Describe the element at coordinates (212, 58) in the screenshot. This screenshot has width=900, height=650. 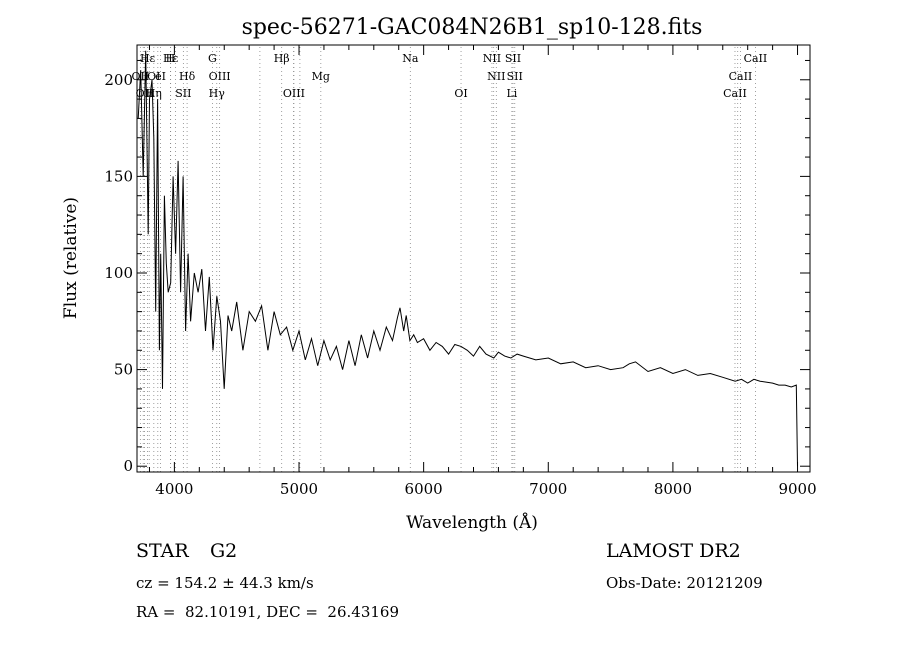
I see `spectral-line-label: G` at that location.